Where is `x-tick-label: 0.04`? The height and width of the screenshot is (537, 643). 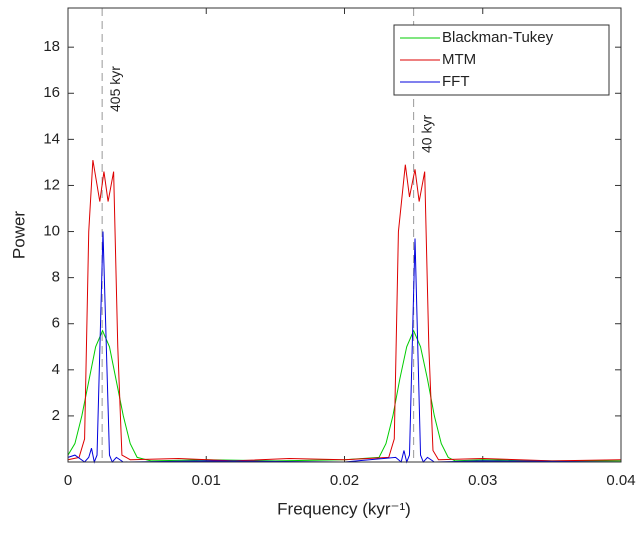
x-tick-label: 0.04 is located at coordinates (620, 480).